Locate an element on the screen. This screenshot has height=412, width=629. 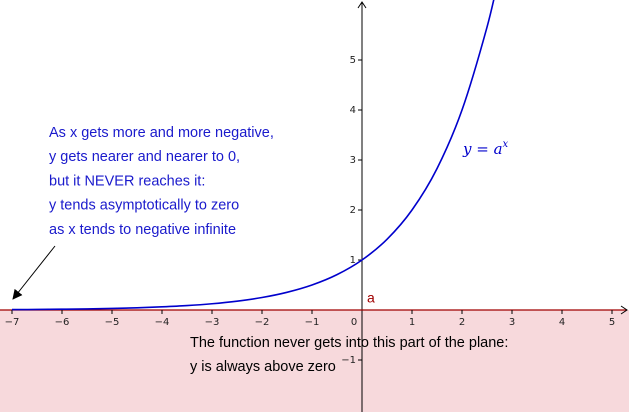
x-tick-label: −3 is located at coordinates (212, 322).